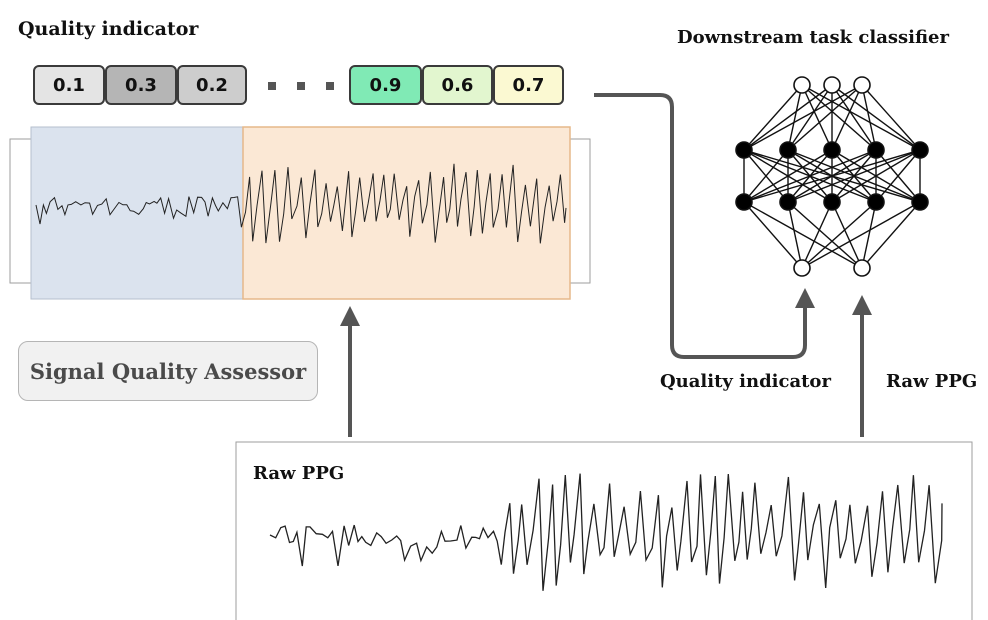 The image size is (988, 620). Describe the element at coordinates (745, 381) in the screenshot. I see `quality-indicator-arrow-label: Quality indicator` at that location.